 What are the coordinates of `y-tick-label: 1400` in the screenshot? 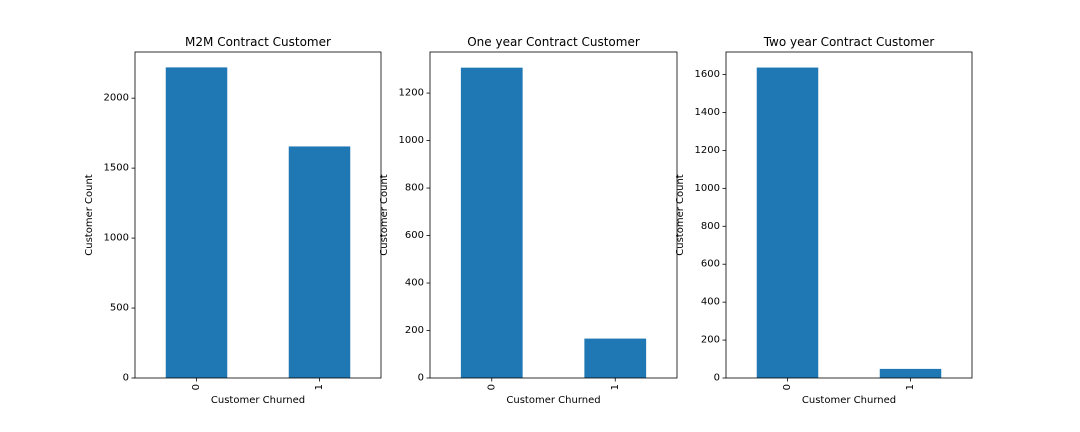 It's located at (707, 112).